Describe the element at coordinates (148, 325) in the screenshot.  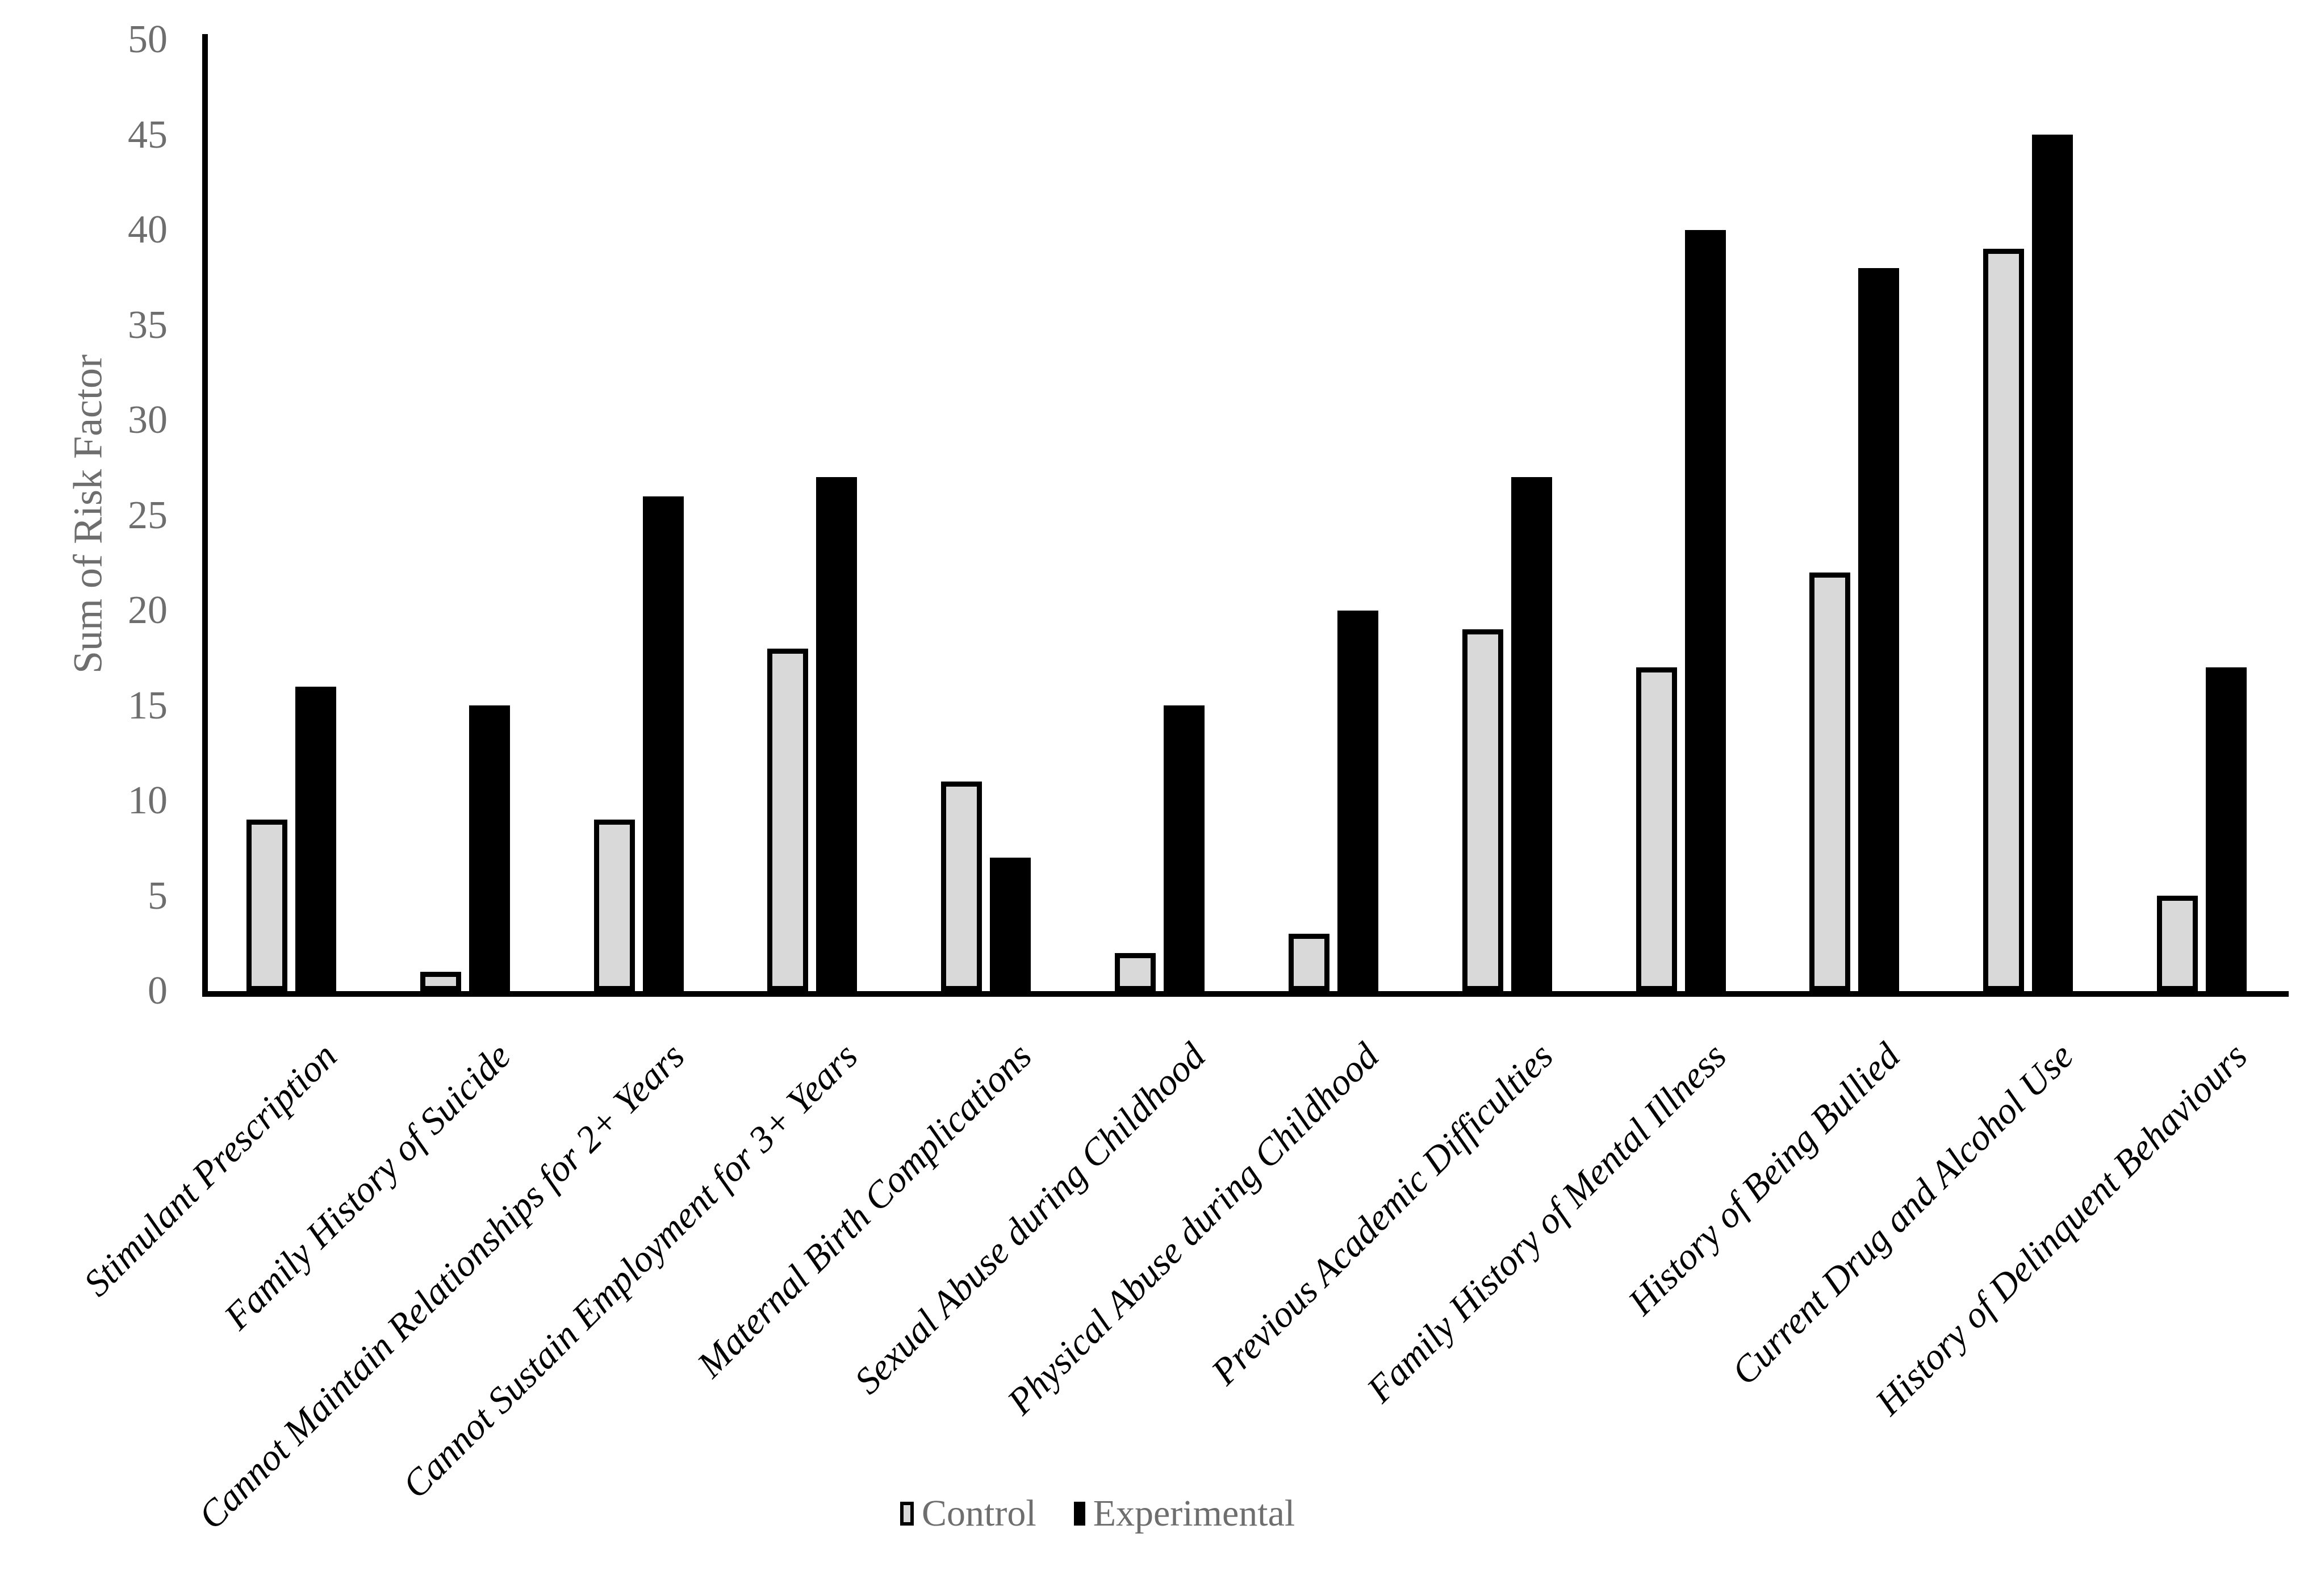
I see `y-tick-label-35: 35` at that location.